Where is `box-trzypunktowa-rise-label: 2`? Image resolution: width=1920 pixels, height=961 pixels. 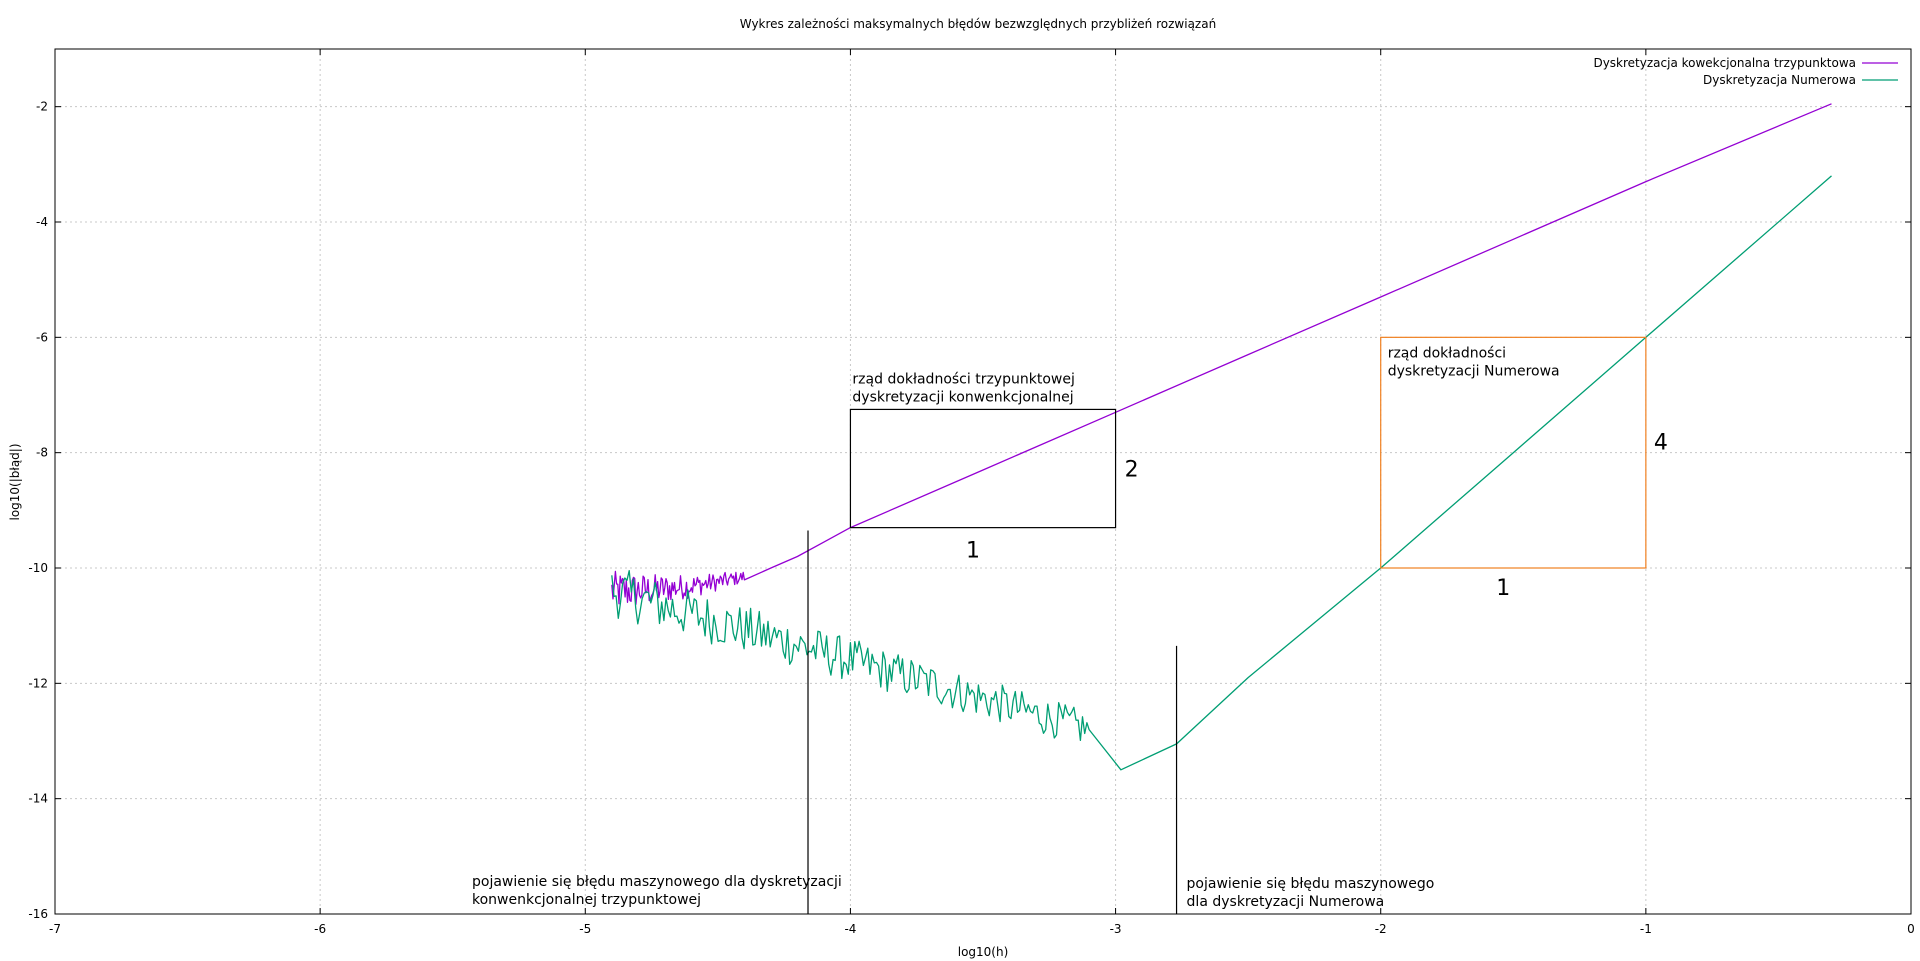
box-trzypunktowa-rise-label: 2 is located at coordinates (1132, 470).